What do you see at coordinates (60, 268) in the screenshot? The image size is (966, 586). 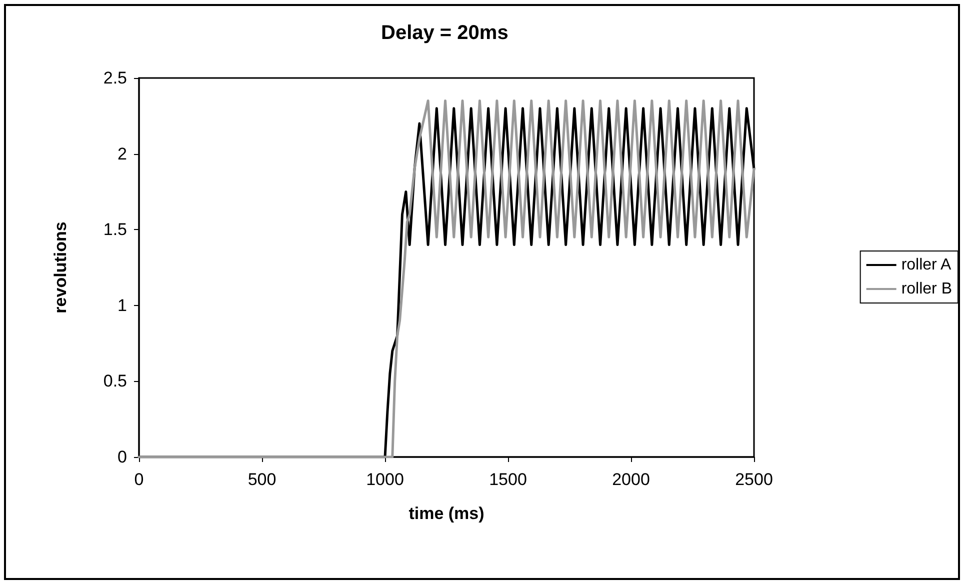 I see `y-axis-title: revolutions` at bounding box center [60, 268].